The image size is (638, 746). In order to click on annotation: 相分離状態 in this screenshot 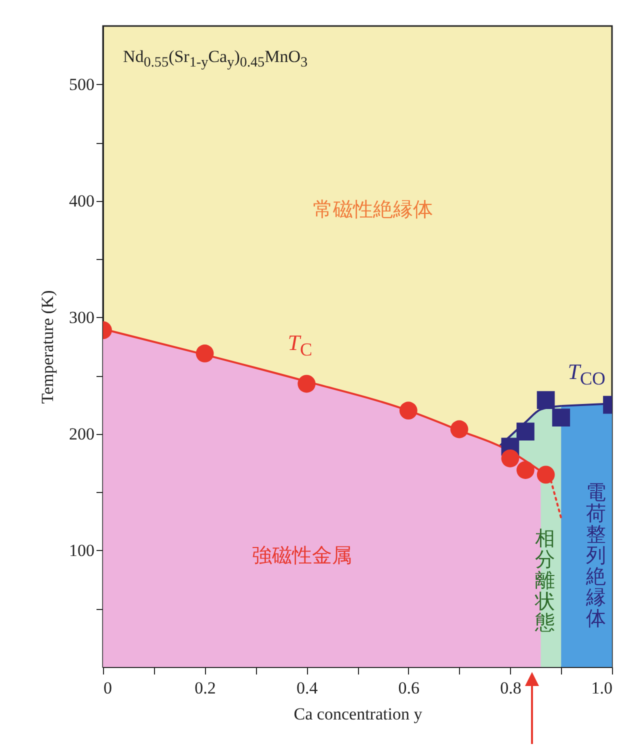, I will do `click(545, 580)`.